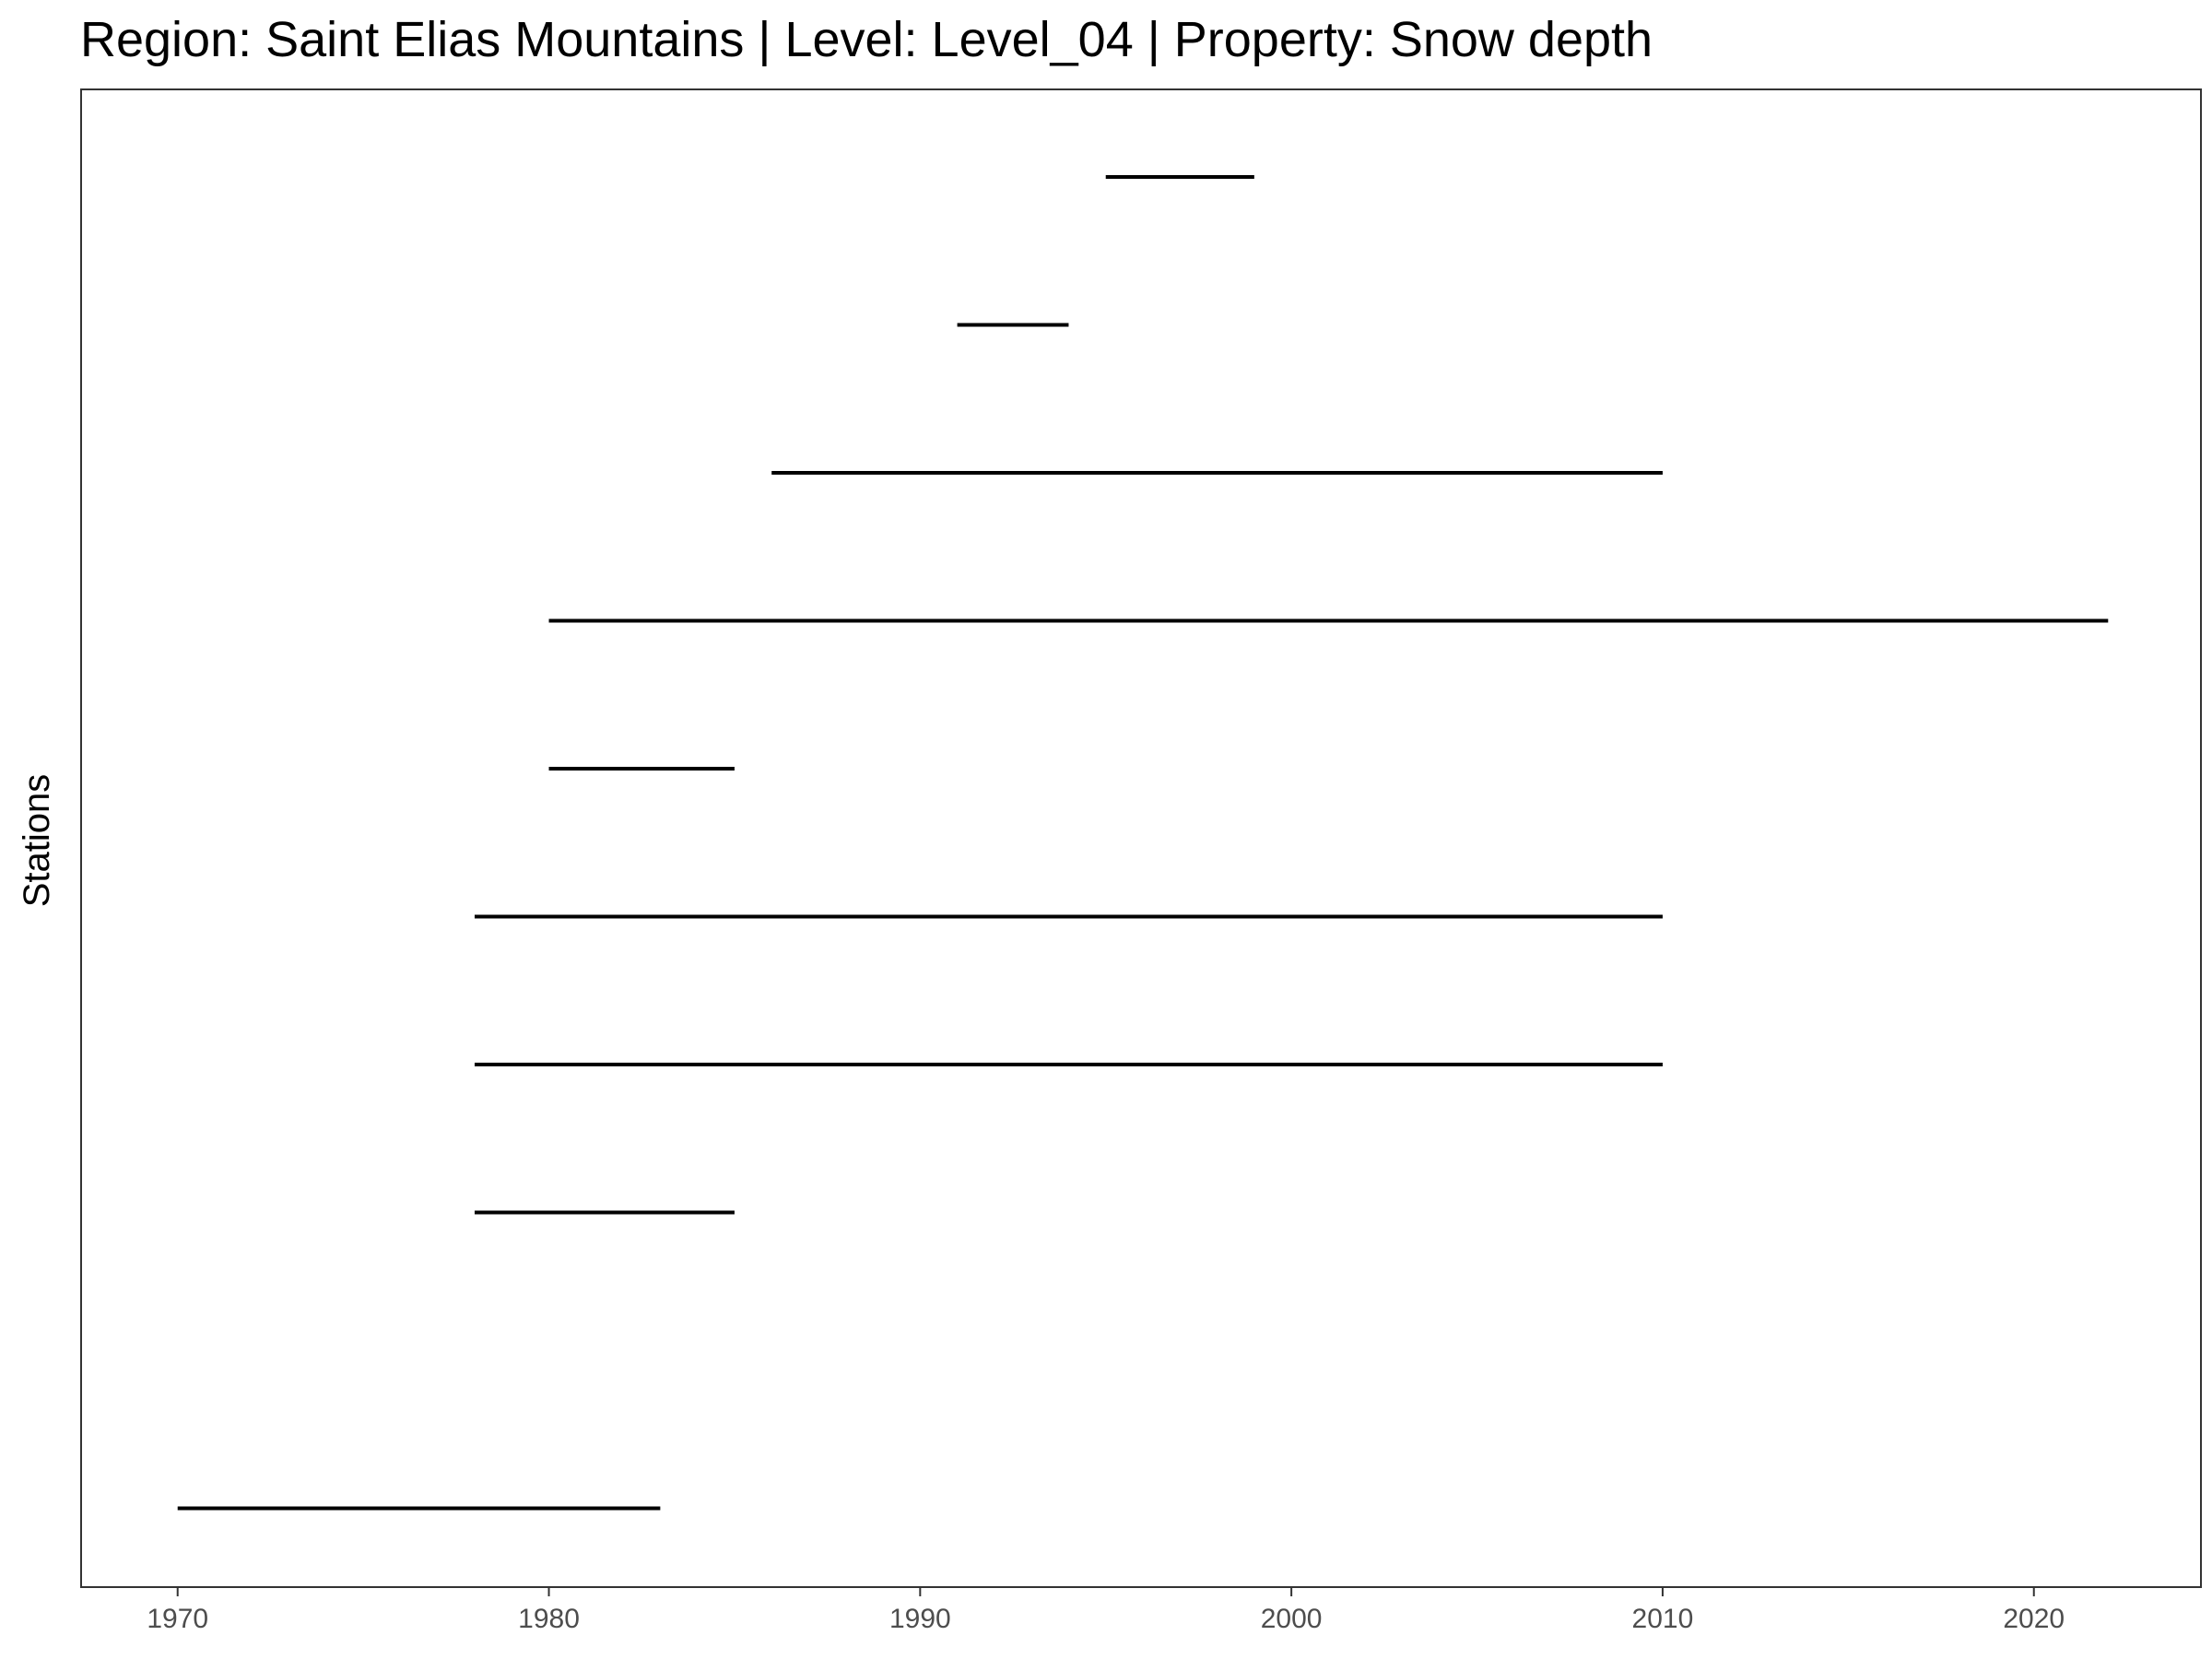  I want to click on x-tick-label: 1990, so click(920, 1619).